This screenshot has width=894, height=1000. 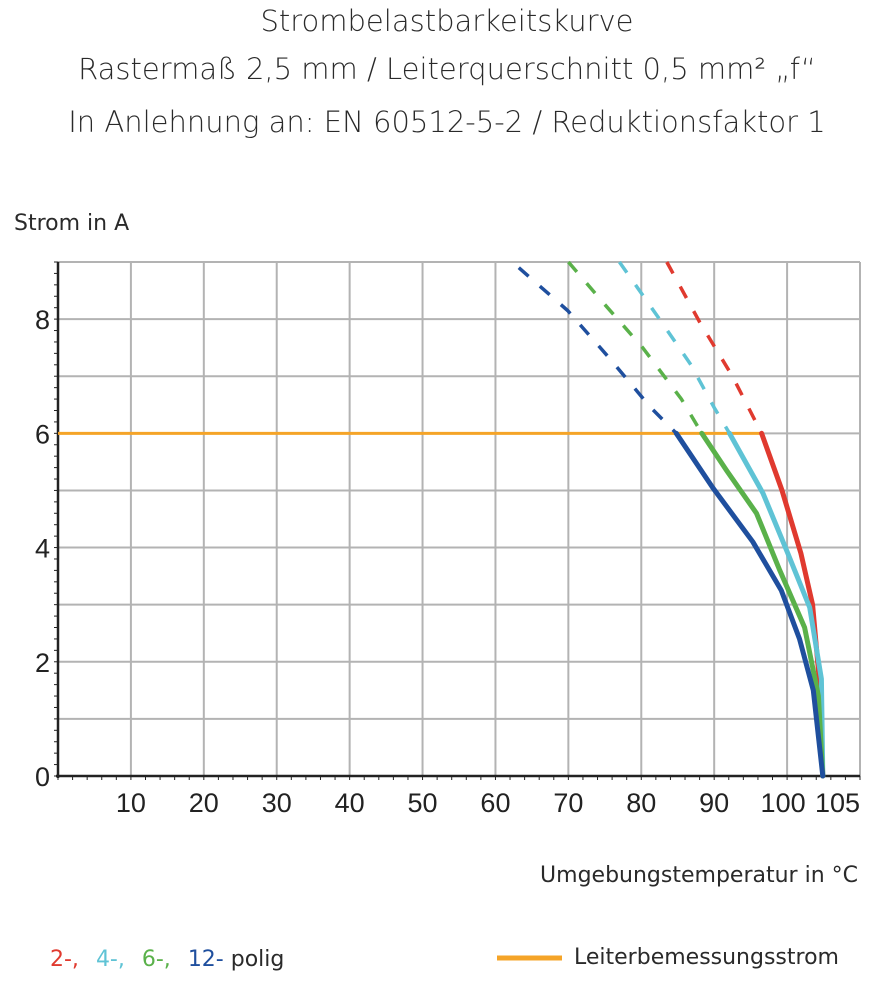 I want to click on x-tick-label: 40, so click(x=350, y=803).